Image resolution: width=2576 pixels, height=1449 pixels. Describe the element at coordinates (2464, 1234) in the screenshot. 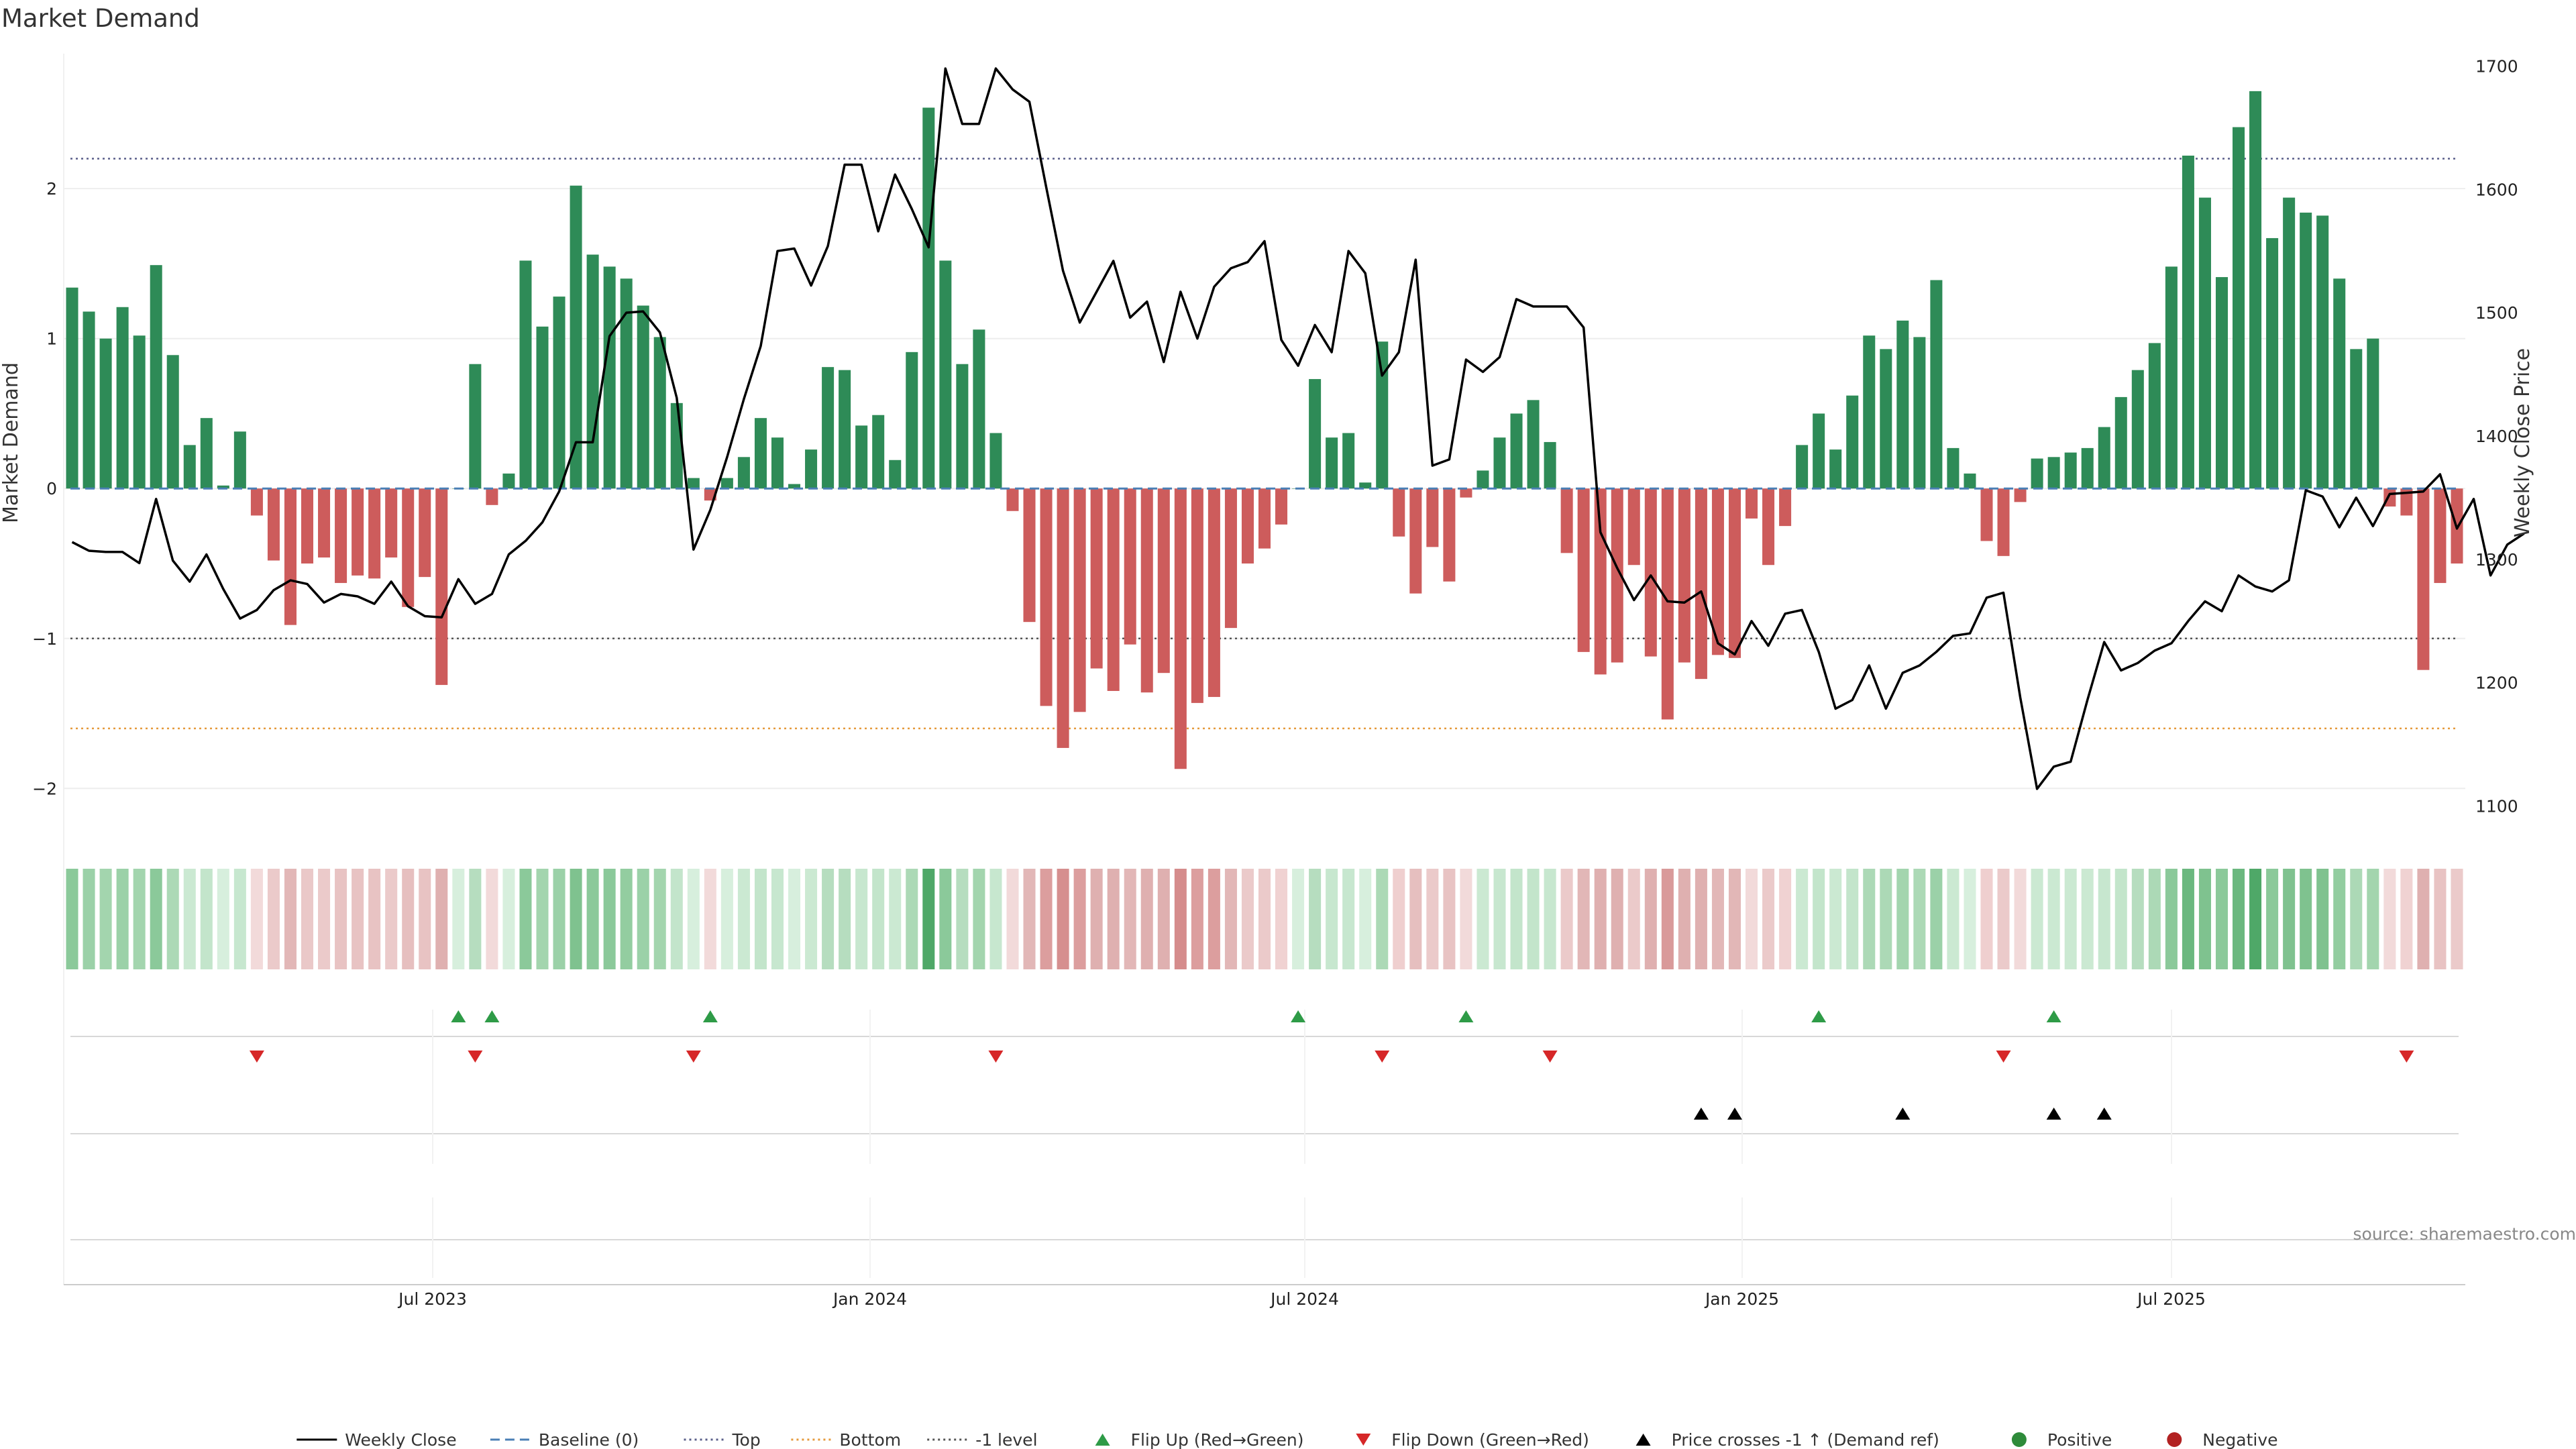

I see `source-note: source: sharemaestro.com` at that location.